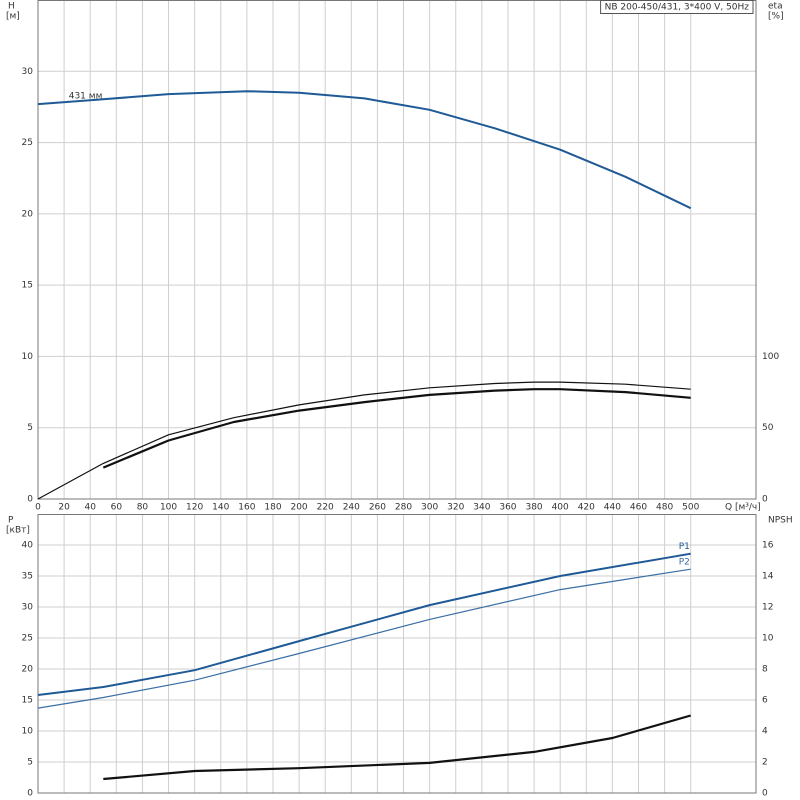  What do you see at coordinates (117, 508) in the screenshot?
I see `x-tick-label: 60` at bounding box center [117, 508].